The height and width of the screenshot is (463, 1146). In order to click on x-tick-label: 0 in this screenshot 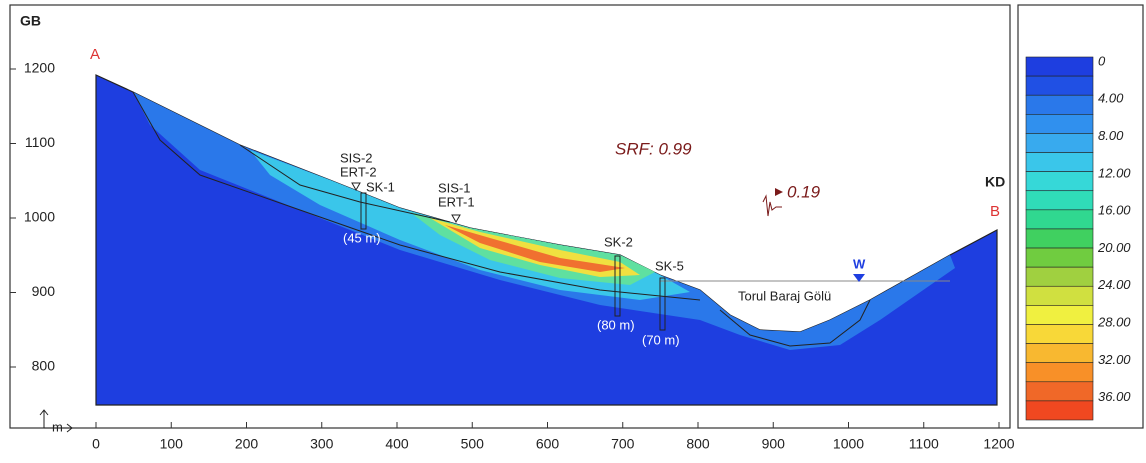, I will do `click(96, 444)`.